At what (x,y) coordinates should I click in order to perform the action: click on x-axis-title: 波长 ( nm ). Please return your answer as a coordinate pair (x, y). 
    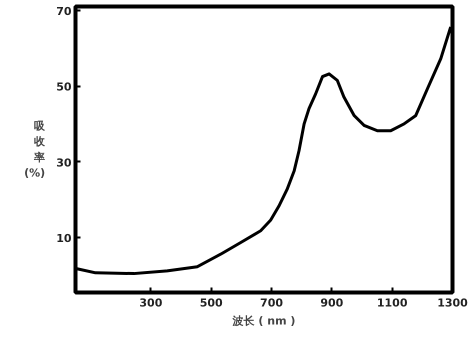
    Looking at the image, I should click on (264, 321).